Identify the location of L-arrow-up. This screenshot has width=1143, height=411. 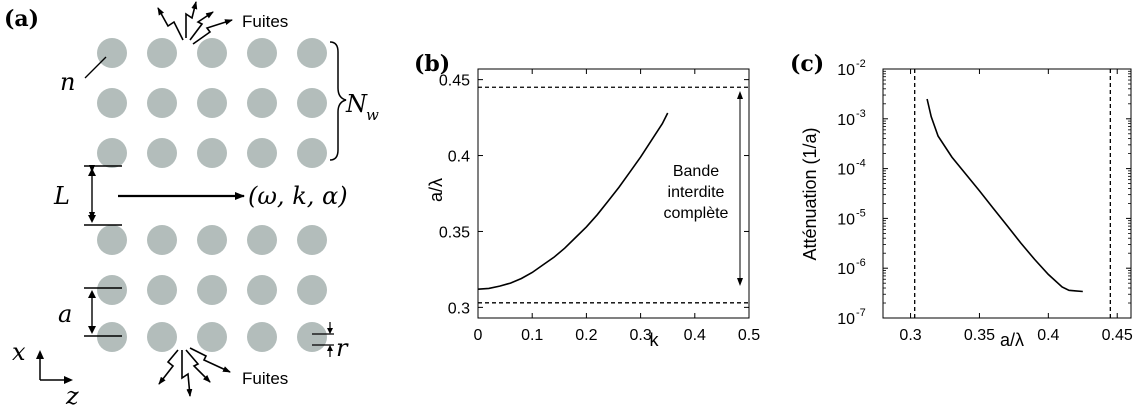
(92, 172).